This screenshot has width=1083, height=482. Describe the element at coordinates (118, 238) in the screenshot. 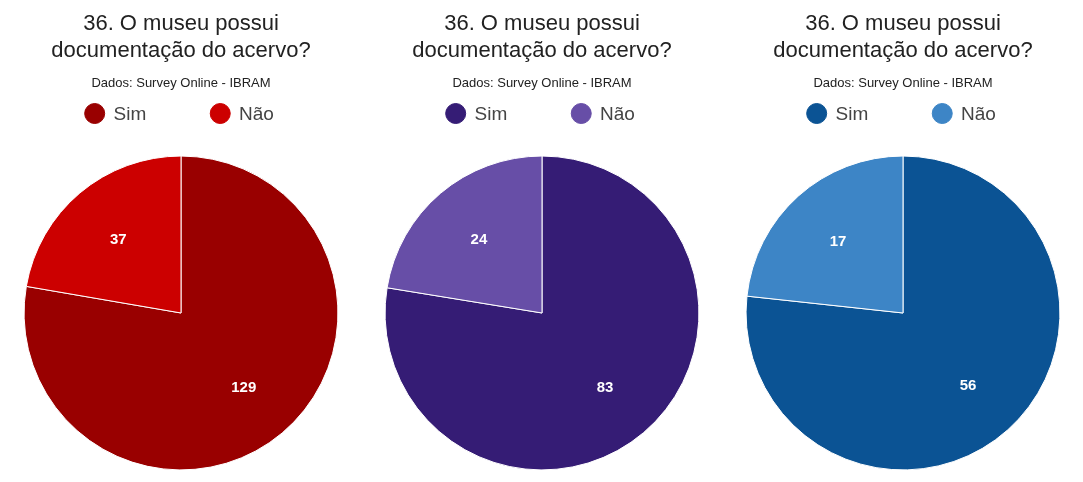

I see `data-label: 37` at that location.